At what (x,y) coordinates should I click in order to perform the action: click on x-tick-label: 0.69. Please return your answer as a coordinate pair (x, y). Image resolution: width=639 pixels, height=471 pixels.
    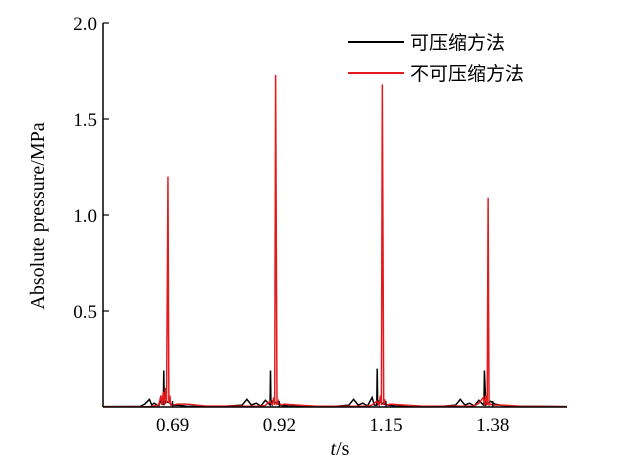
    Looking at the image, I should click on (172, 425).